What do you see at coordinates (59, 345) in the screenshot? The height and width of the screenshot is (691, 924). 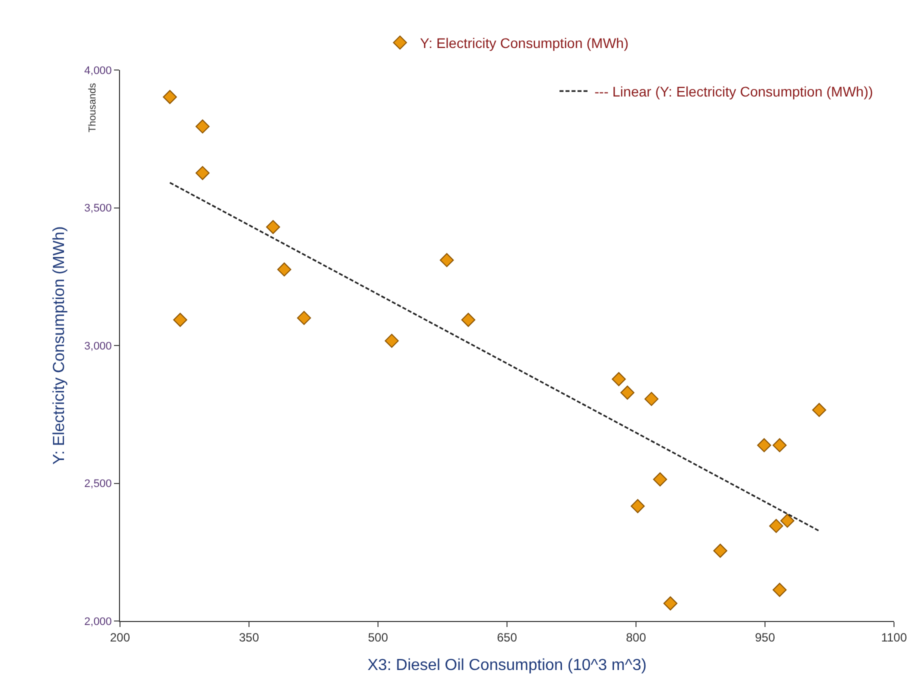 I see `y-axis-title: Y: Electricity Consumption (MWh)` at bounding box center [59, 345].